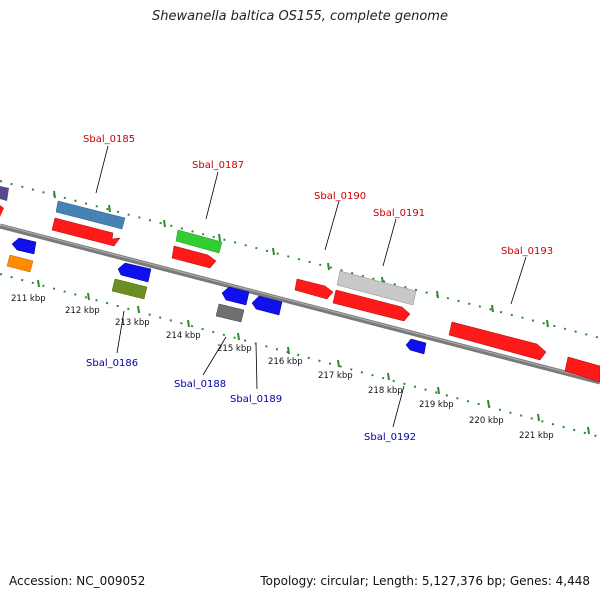  I want to click on gene-label-sbal-0191: Sbal_0191, so click(399, 213).